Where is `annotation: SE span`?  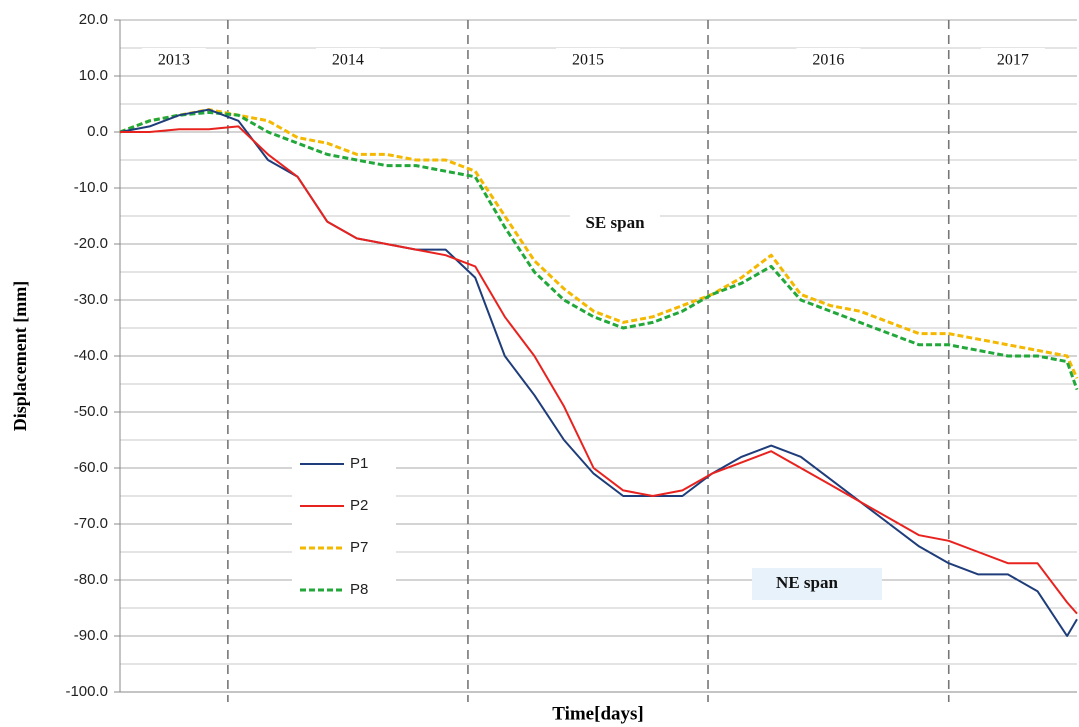
annotation: SE span is located at coordinates (615, 222).